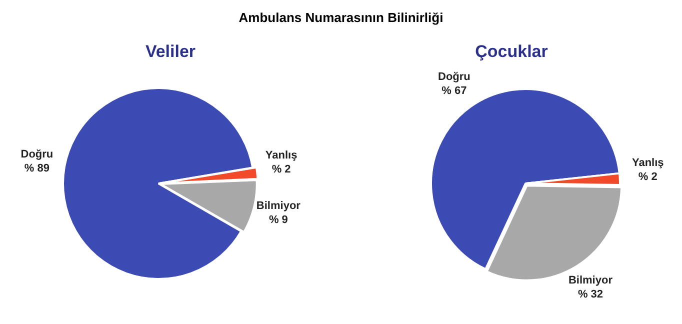 The width and height of the screenshot is (682, 324). Describe the element at coordinates (37, 168) in the screenshot. I see `data-label: % 89` at that location.